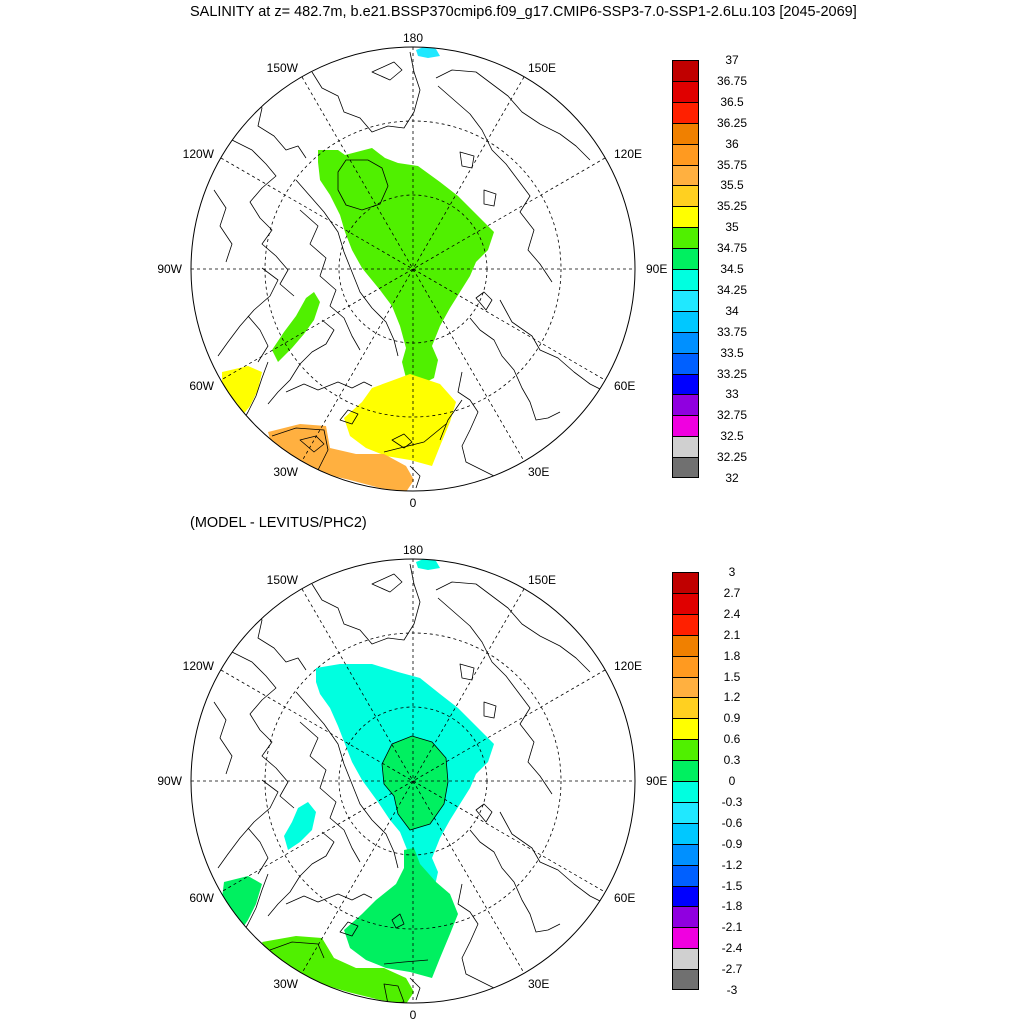 Image resolution: width=1024 pixels, height=1024 pixels. What do you see at coordinates (538, 984) in the screenshot?
I see `diff-lon-label-30e: 30E` at bounding box center [538, 984].